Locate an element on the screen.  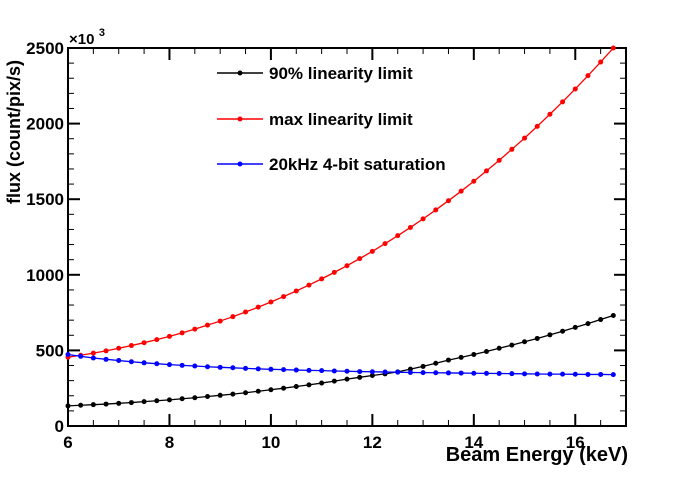
exponent-power: 3 is located at coordinates (102, 33).